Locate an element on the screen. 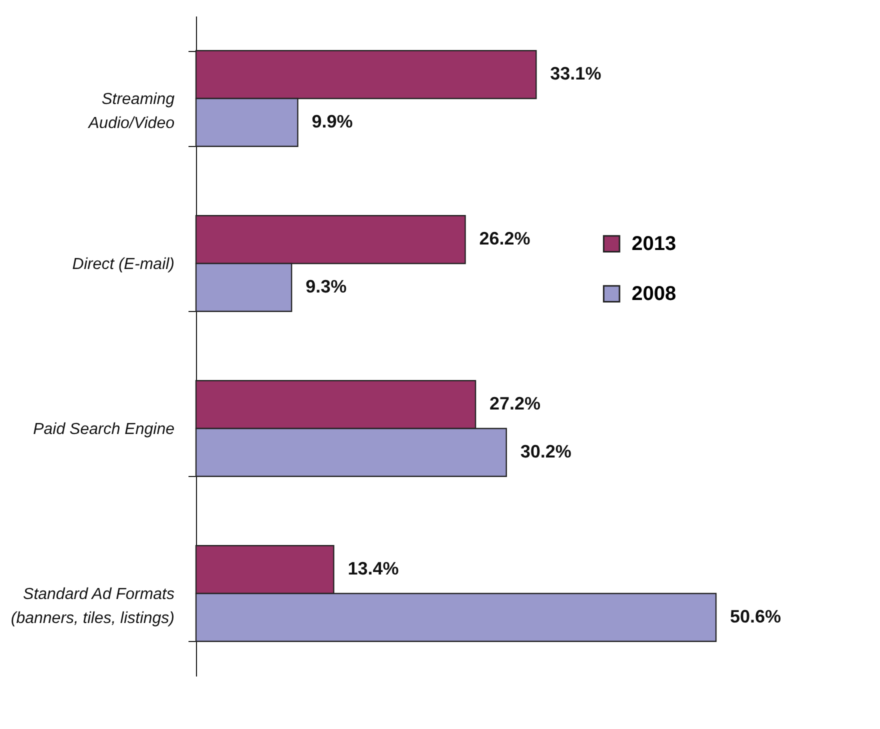 This screenshot has height=729, width=880. y-tick-label: Standard Ad Formats (banners, tiles, listings) is located at coordinates (92, 606).